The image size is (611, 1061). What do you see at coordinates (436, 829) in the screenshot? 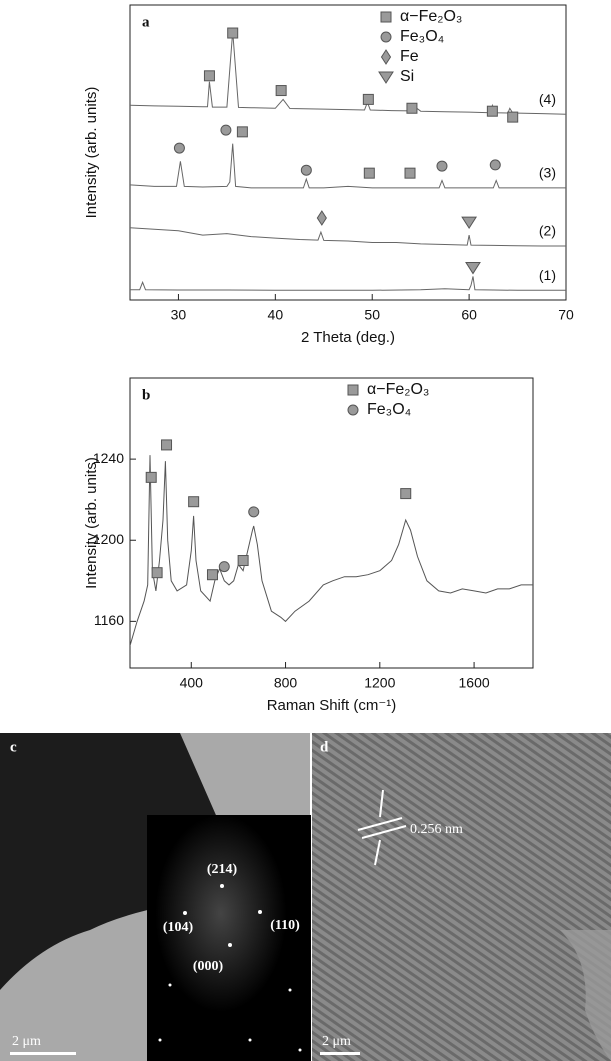
I see `spacing-label: 0.256 nm` at bounding box center [436, 829].